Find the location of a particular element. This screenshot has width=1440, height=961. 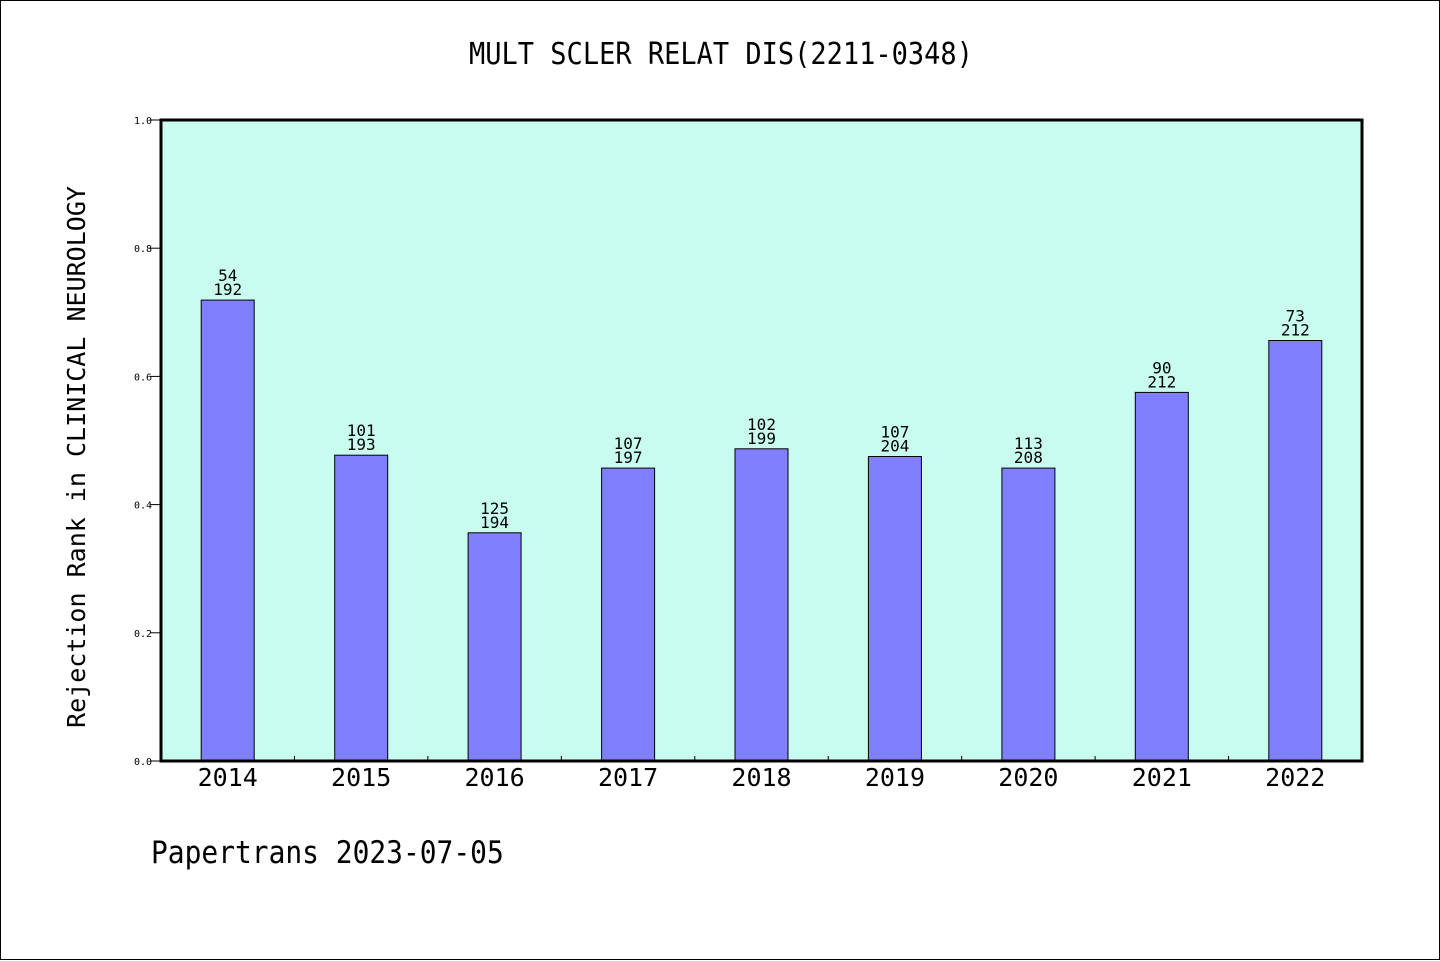

y-tick-label: 0.0 is located at coordinates (143, 762).